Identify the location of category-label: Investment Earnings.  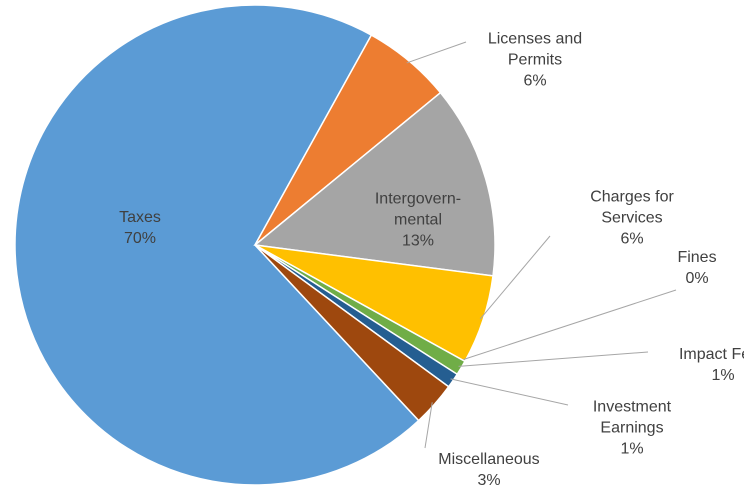
(632, 417).